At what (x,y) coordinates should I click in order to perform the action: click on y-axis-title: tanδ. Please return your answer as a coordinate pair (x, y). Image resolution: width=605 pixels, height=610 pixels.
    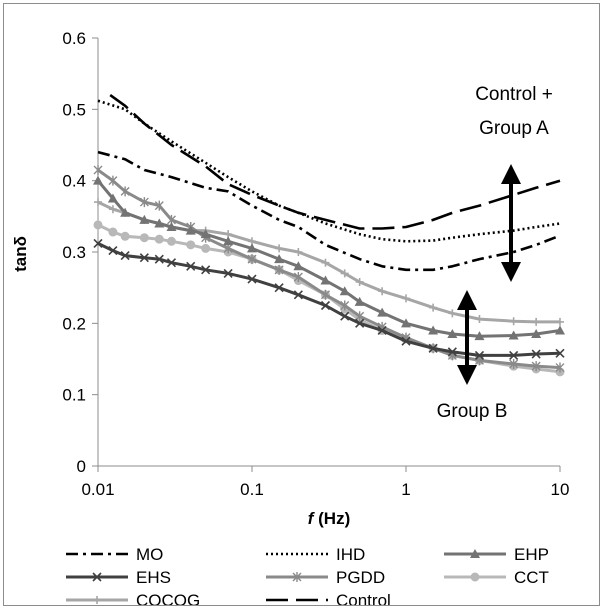
    Looking at the image, I should click on (20, 254).